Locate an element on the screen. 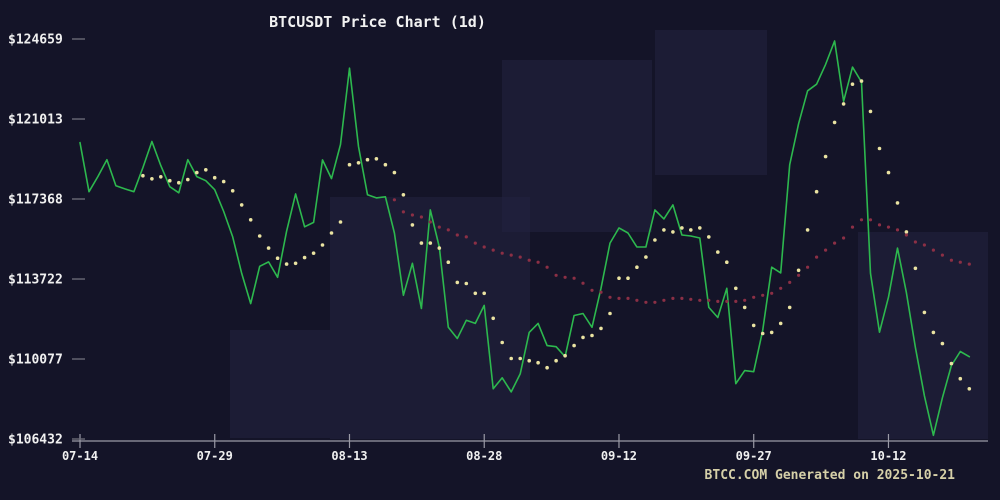  x-axis-label: 08-13 is located at coordinates (349, 456).